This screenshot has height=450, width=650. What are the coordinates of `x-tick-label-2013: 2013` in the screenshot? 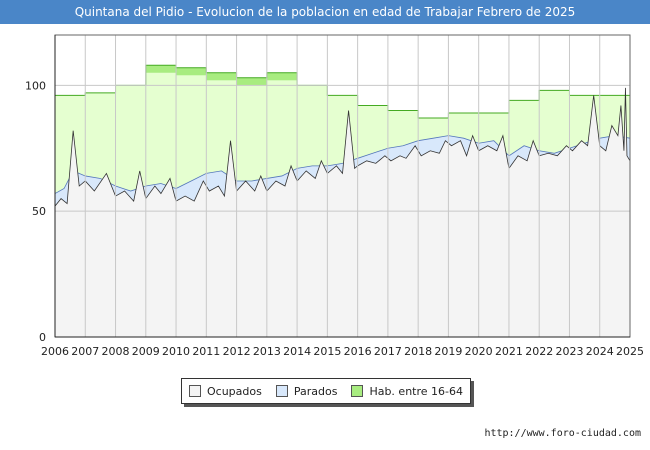 It's located at (267, 351).